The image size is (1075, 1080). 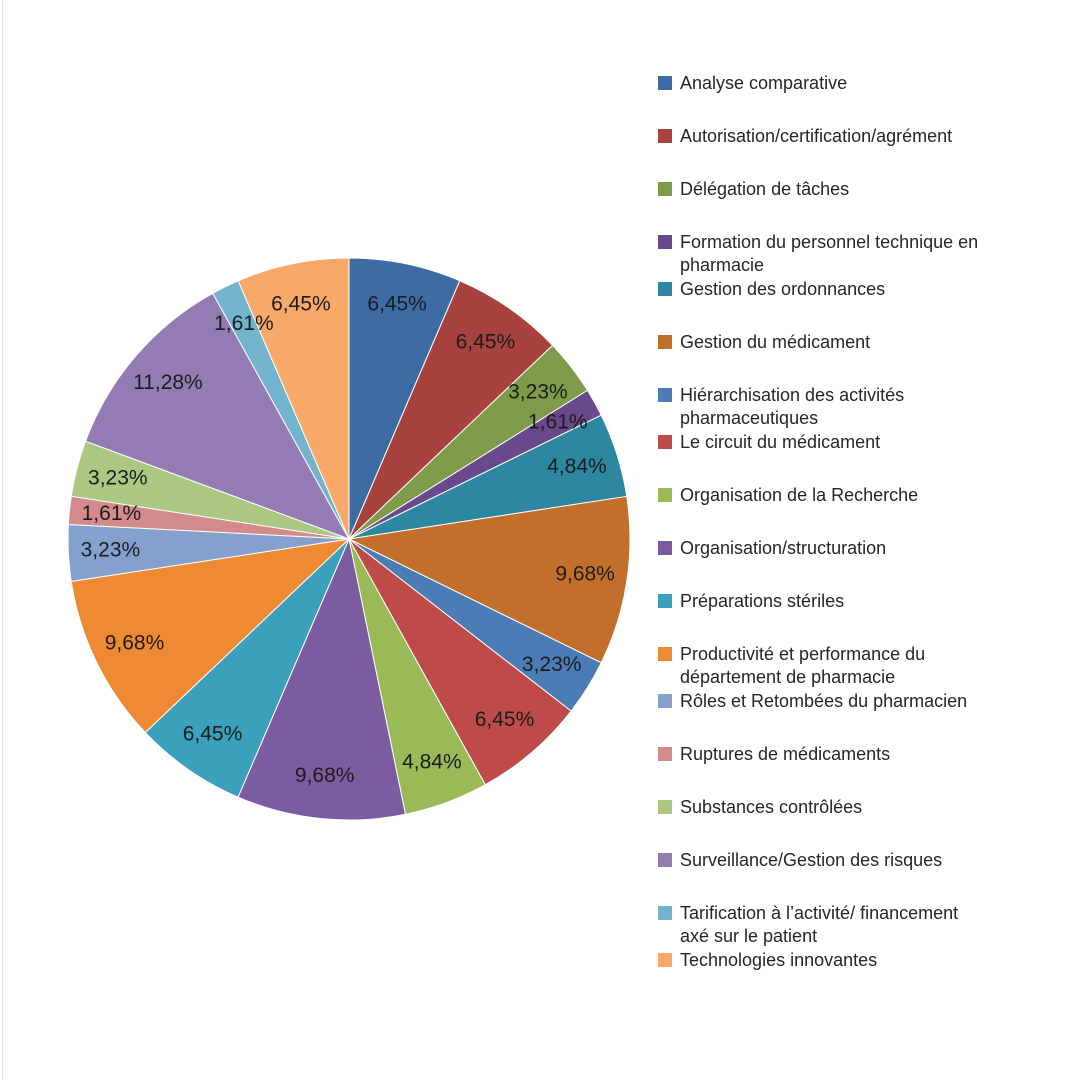 I want to click on legend-item-1: Analyse comparative, so click(x=860, y=83).